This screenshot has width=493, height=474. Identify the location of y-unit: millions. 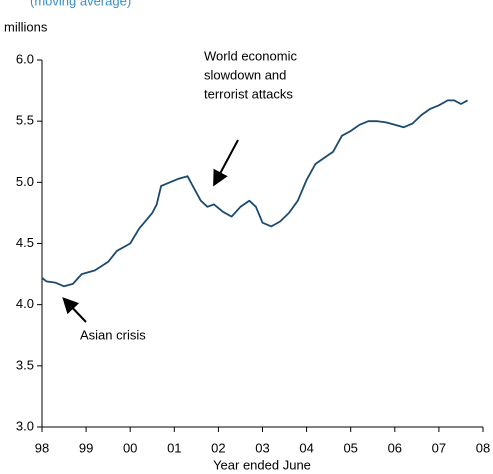
(26, 26).